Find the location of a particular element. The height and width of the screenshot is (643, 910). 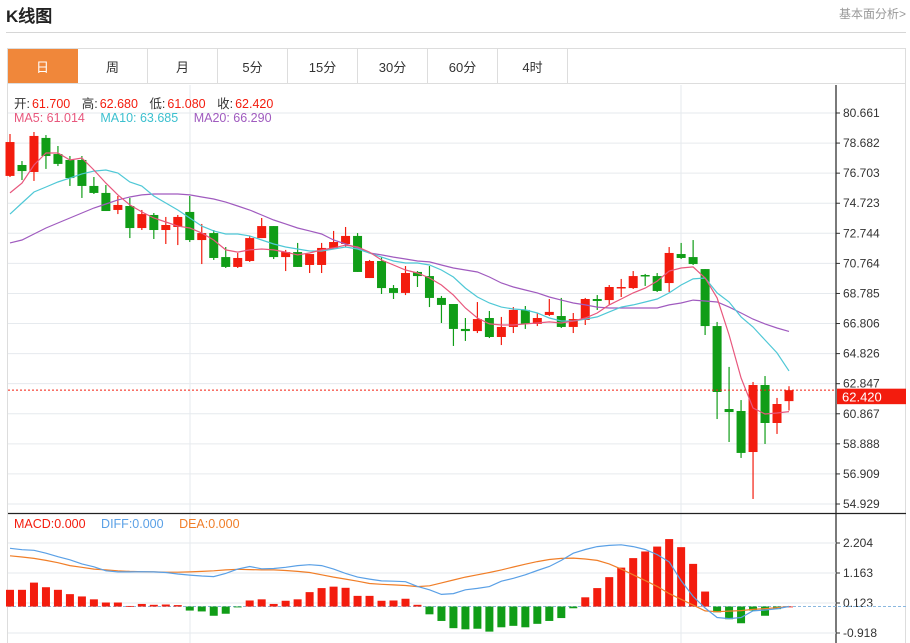

macd-tick-label: 0.123 is located at coordinates (858, 603).